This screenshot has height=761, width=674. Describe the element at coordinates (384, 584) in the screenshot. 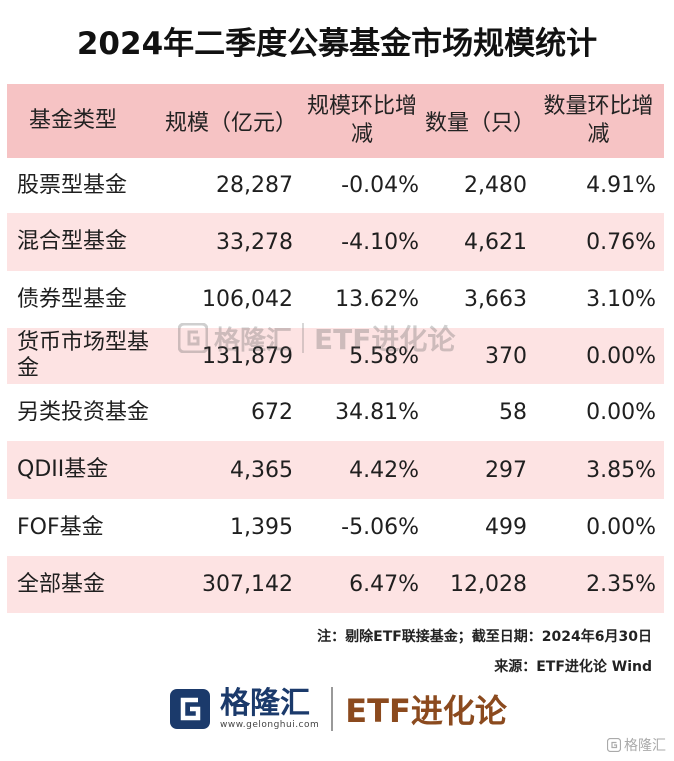

I see `cell-scale-change: 6.47%` at that location.